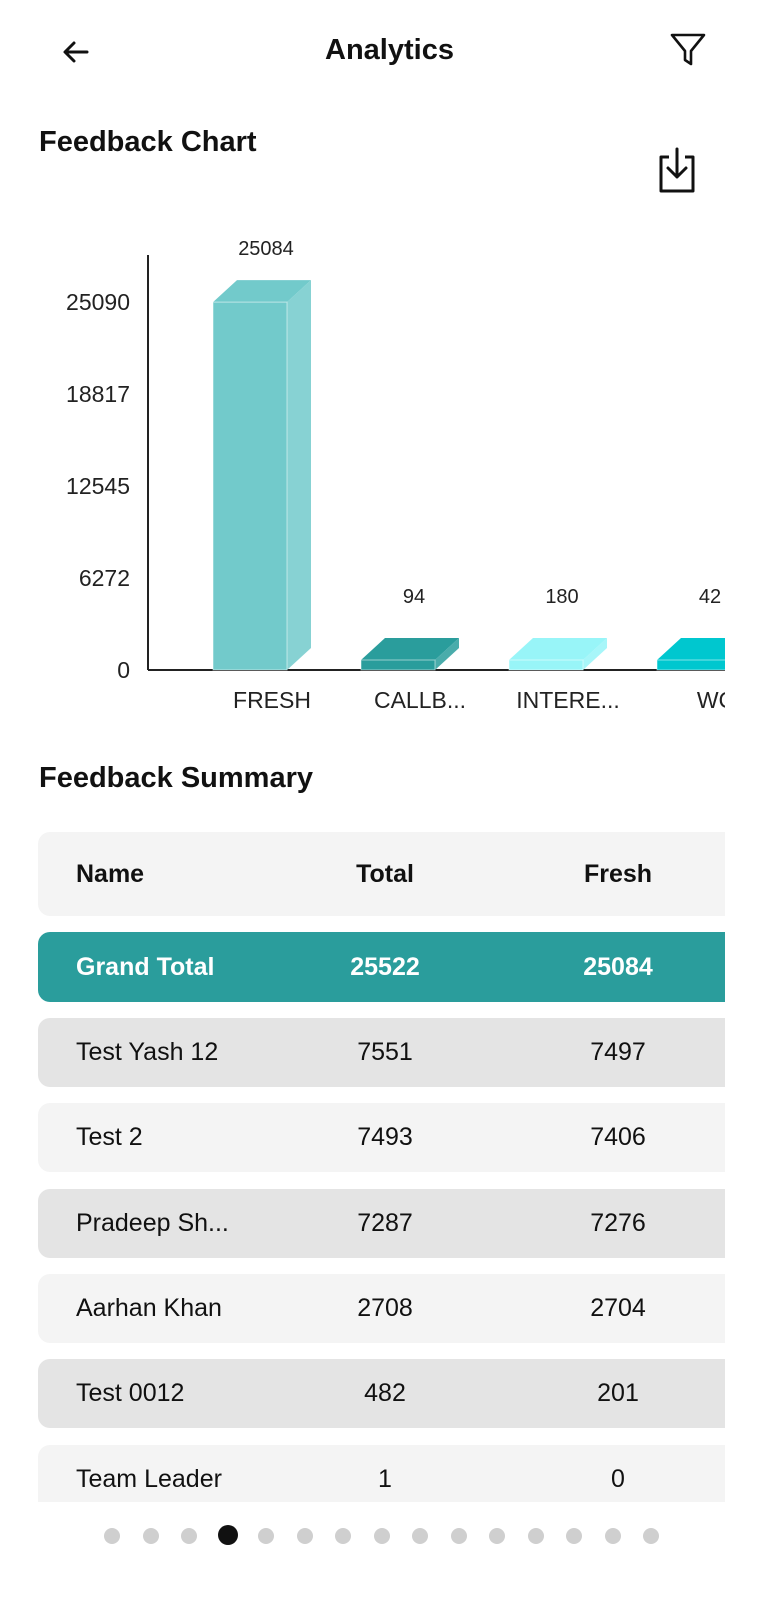  I want to click on download-chart-button, so click(677, 170).